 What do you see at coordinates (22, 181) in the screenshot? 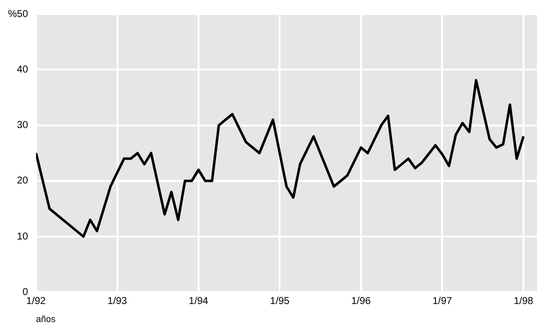
I see `y-tick-label: 20` at bounding box center [22, 181].